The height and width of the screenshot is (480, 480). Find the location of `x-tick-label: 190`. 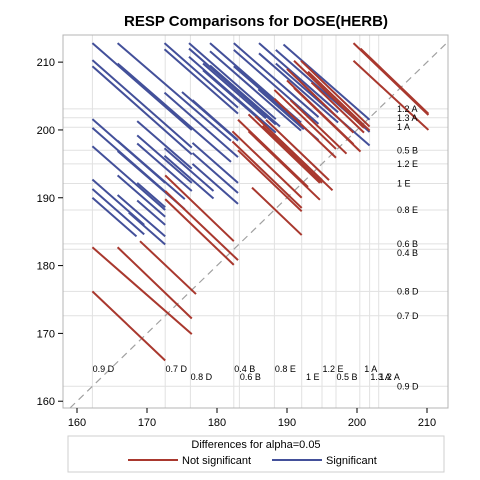

x-tick-label: 190 is located at coordinates (287, 423).